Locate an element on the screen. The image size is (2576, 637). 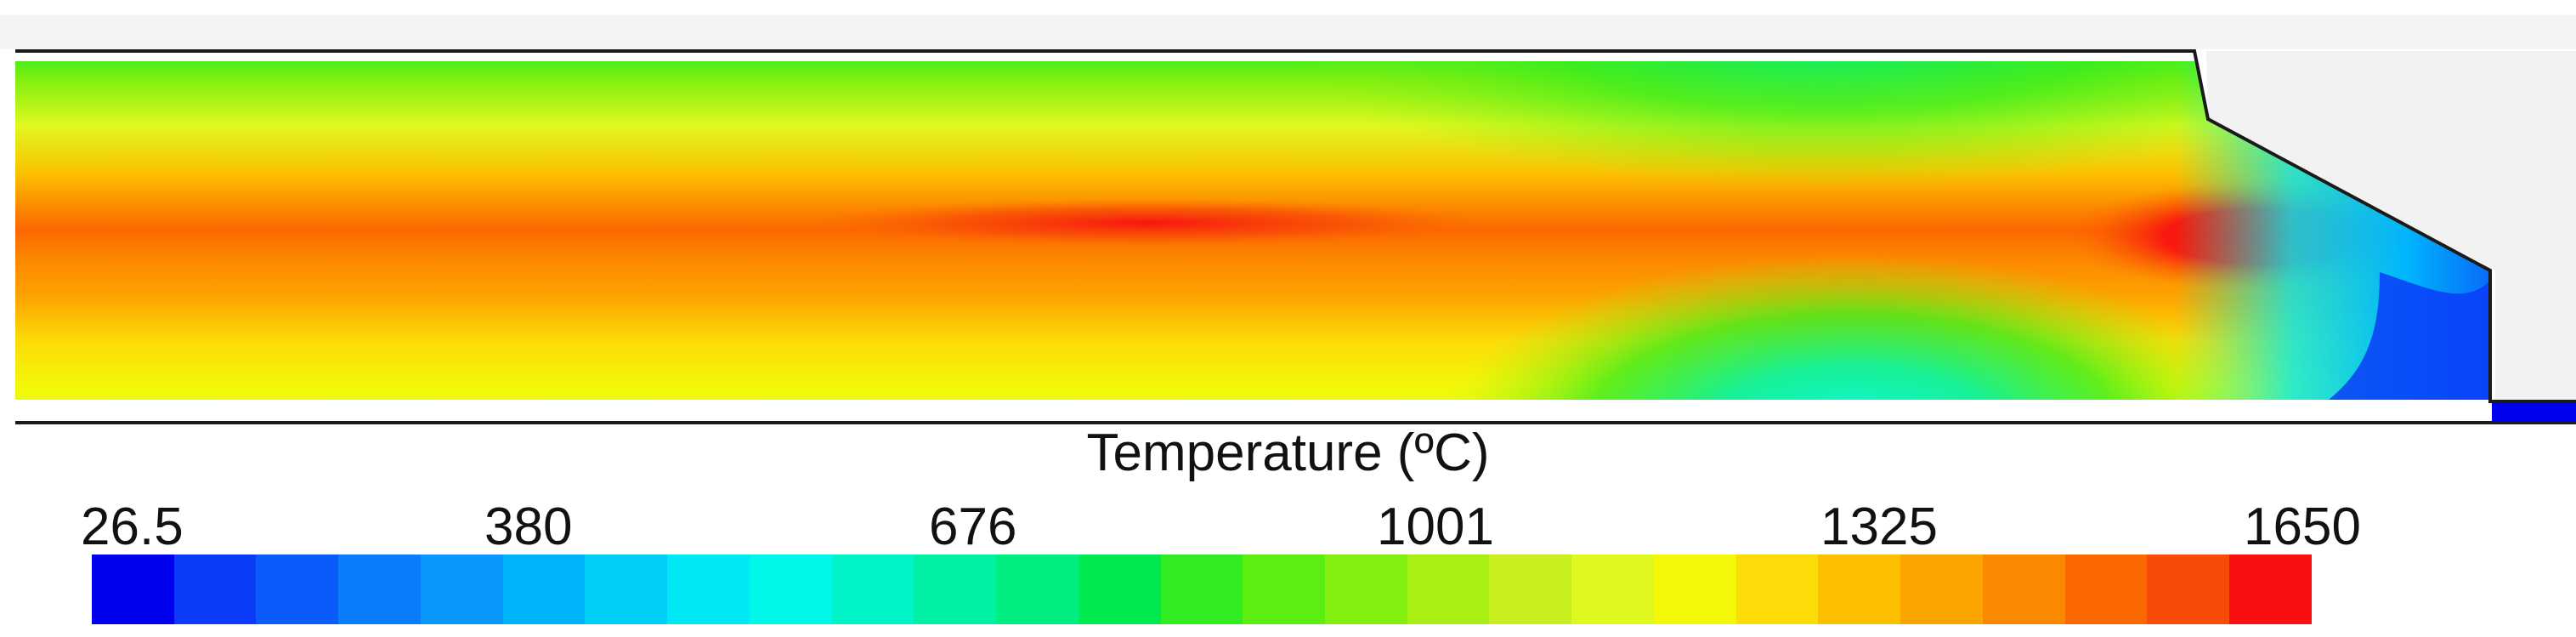
colorbar is located at coordinates (1202, 589).